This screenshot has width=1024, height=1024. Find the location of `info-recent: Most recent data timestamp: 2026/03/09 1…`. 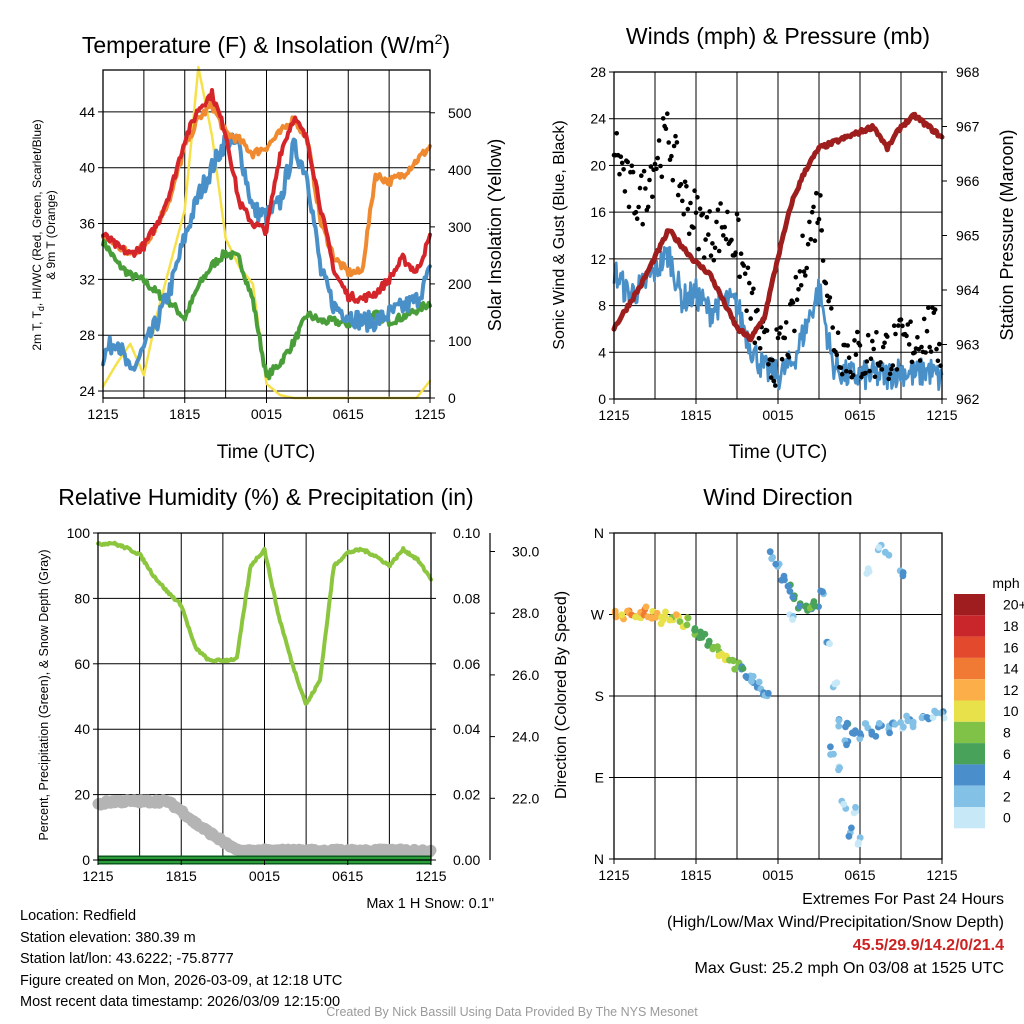

info-recent: Most recent data timestamp: 2026/03/09 1… is located at coordinates (180, 1002).